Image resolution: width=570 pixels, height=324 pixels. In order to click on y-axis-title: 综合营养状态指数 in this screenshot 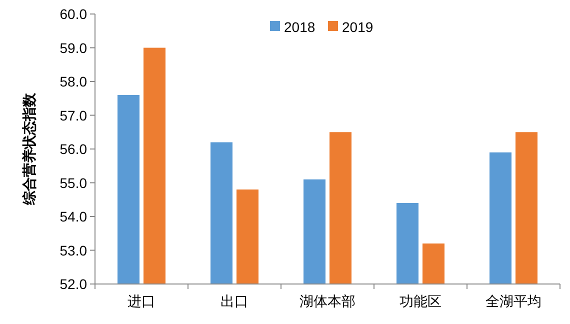, I will do `click(29, 149)`.